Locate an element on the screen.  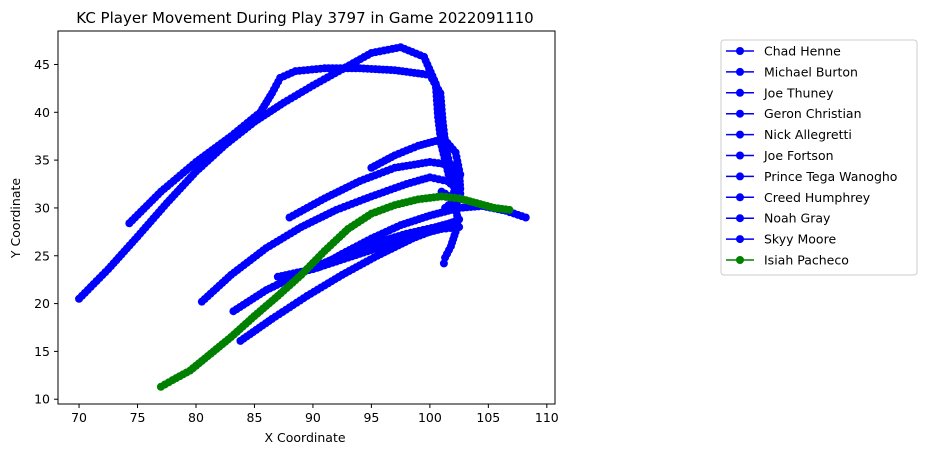
legend-item: Creed Humphrey is located at coordinates (798, 197).